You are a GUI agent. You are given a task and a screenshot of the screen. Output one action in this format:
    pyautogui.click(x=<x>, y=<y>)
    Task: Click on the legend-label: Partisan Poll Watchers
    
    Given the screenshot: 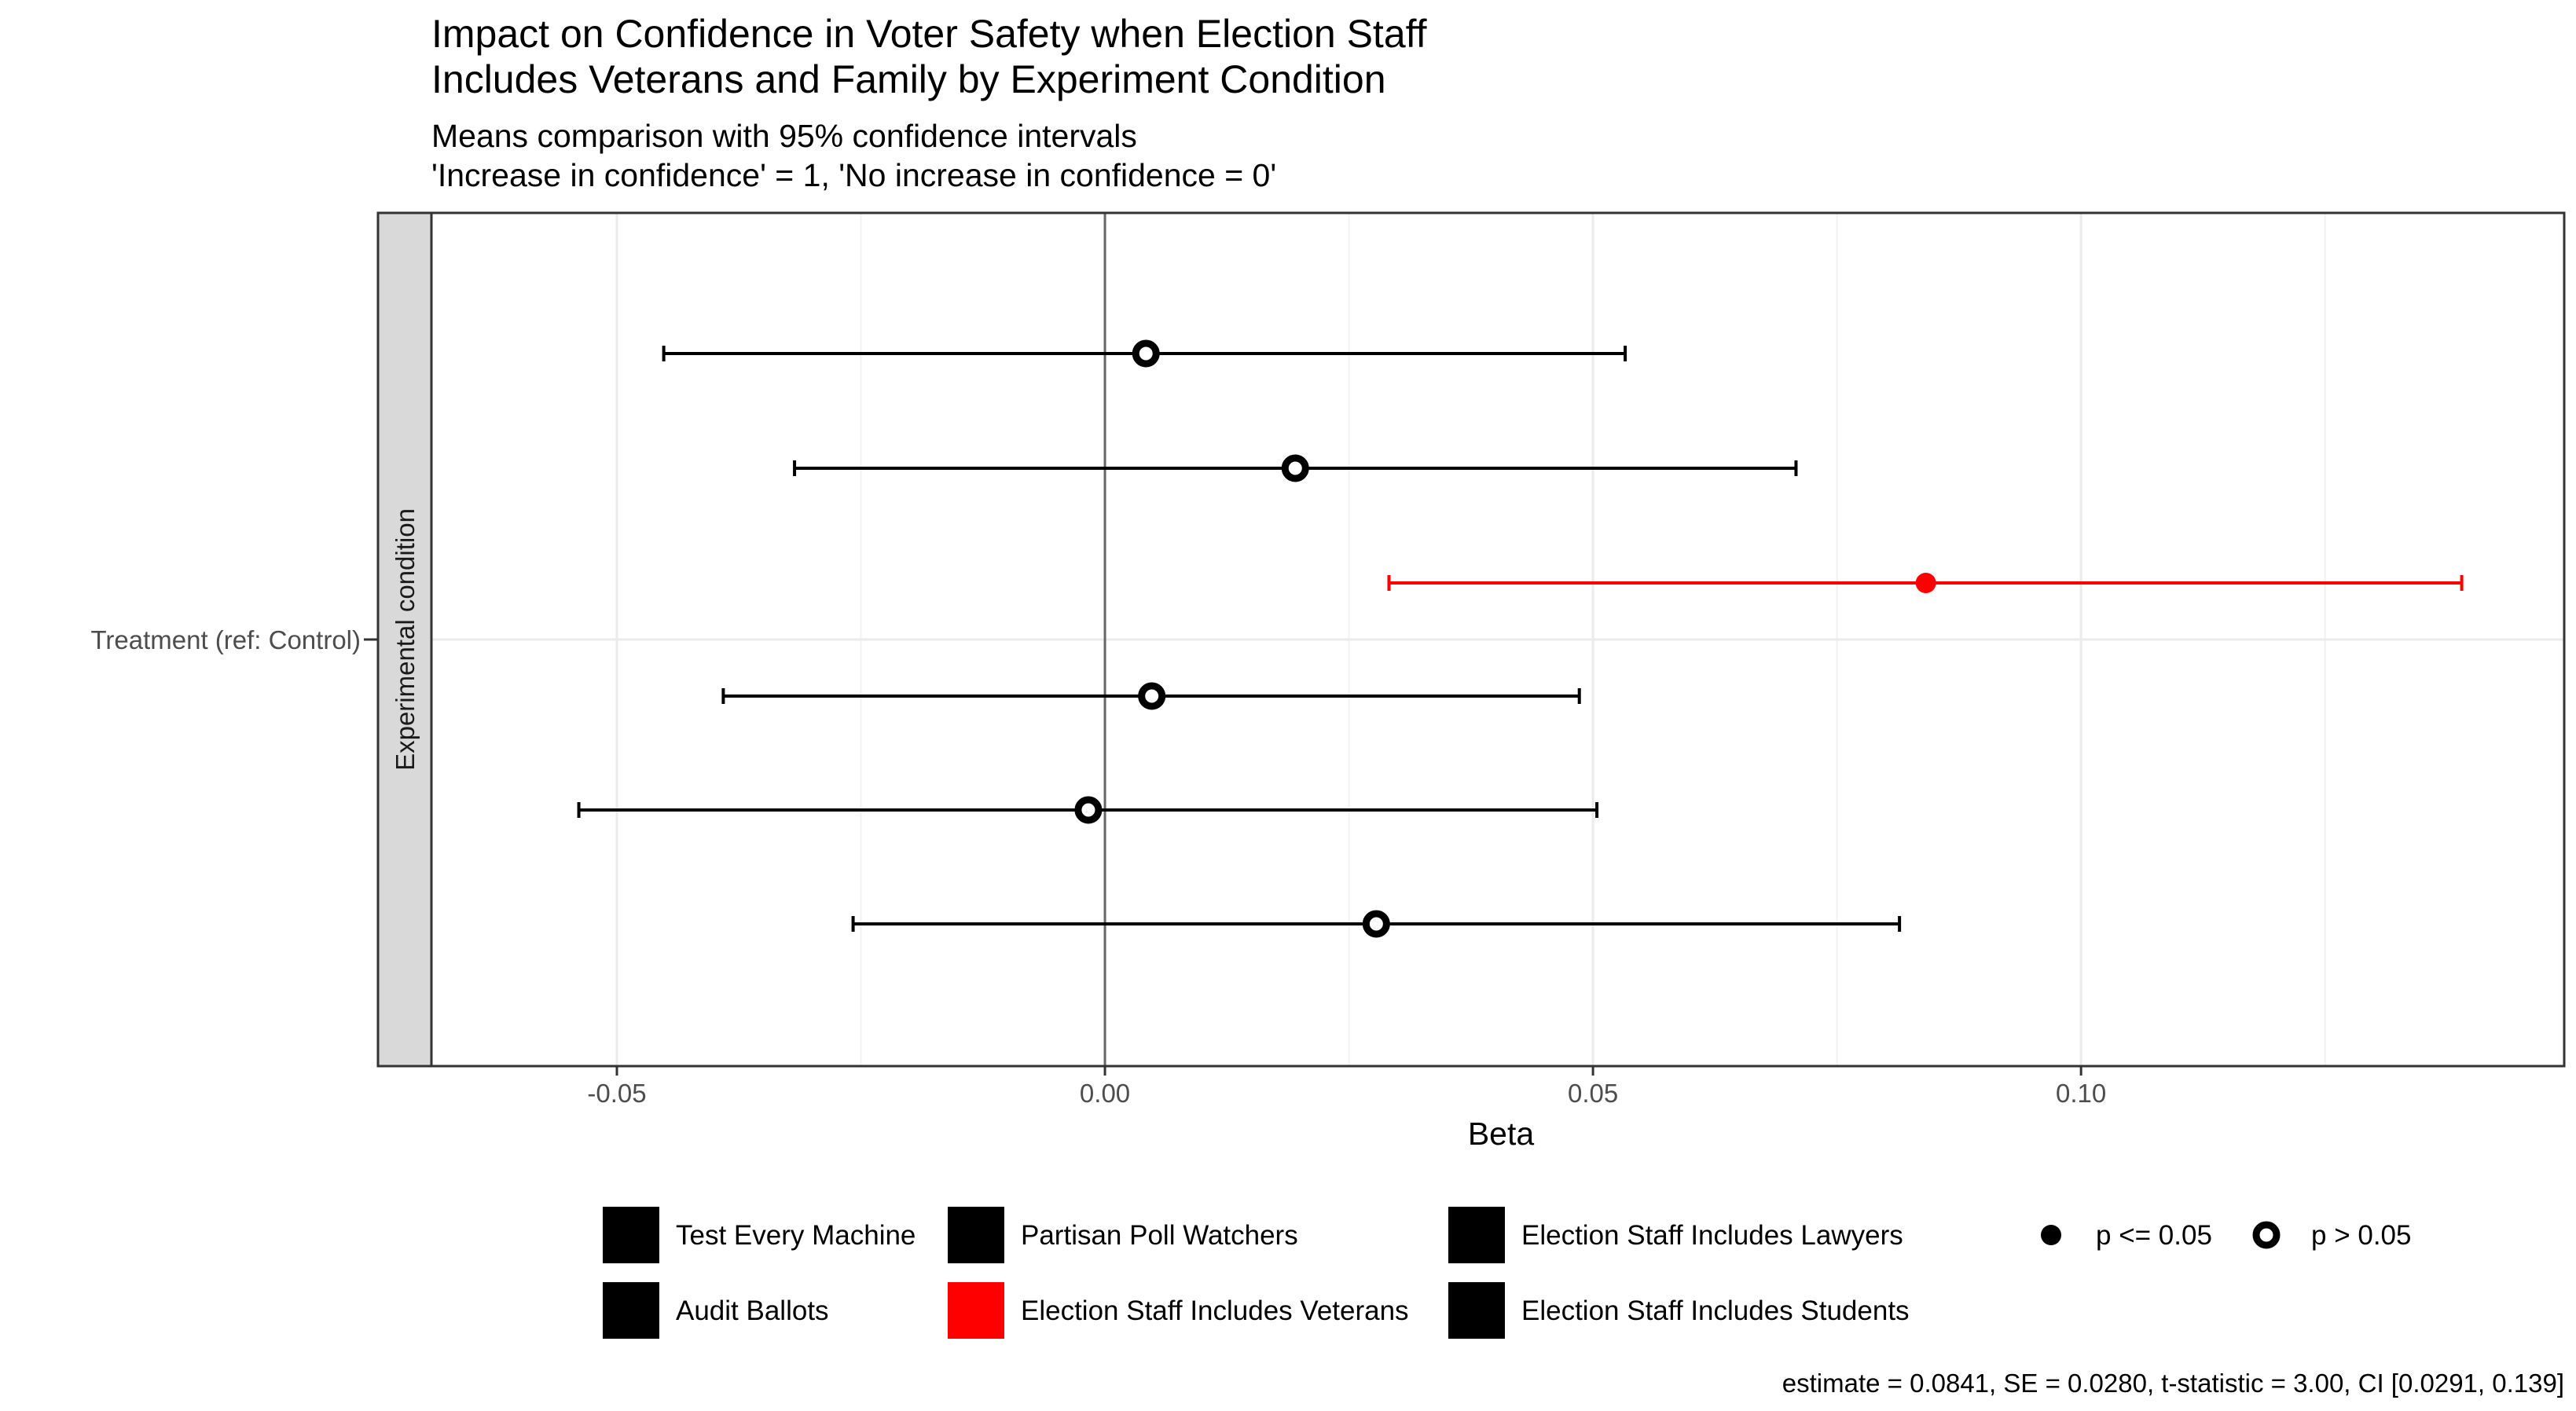 What is the action you would take?
    pyautogui.click(x=1159, y=1235)
    